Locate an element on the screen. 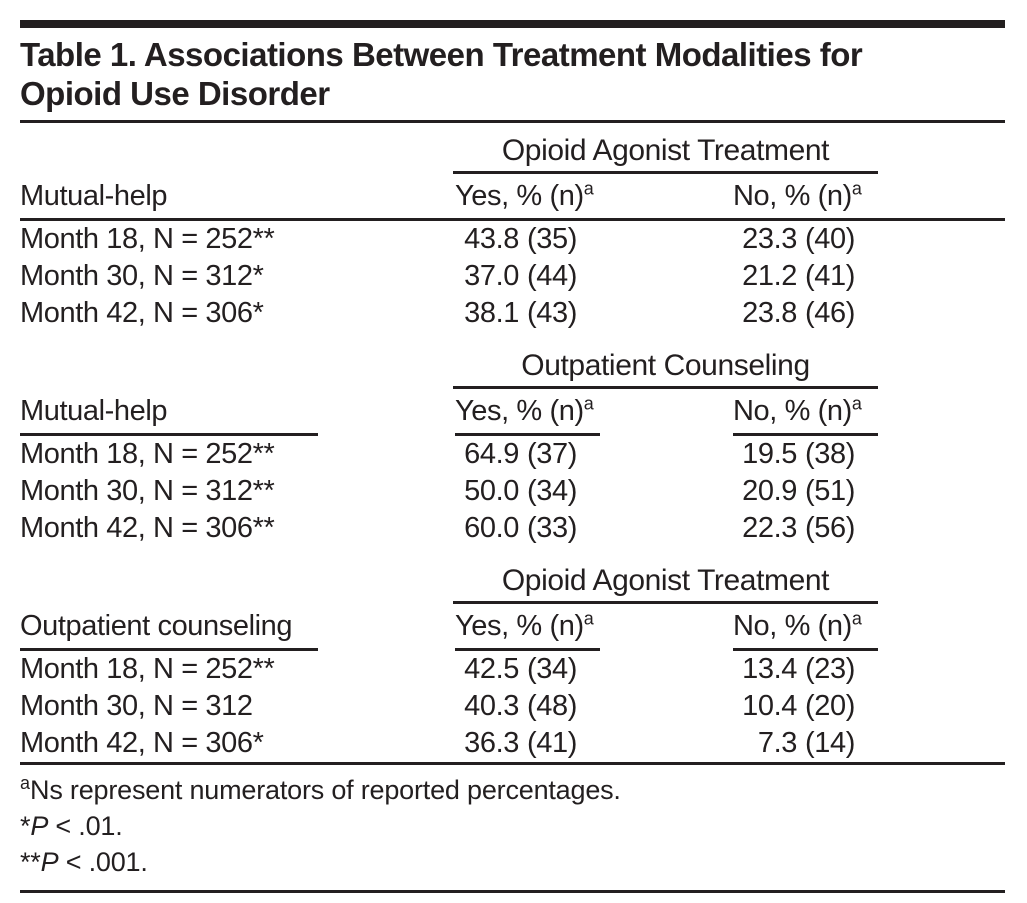  no-percent: 23.3 is located at coordinates (769, 239).